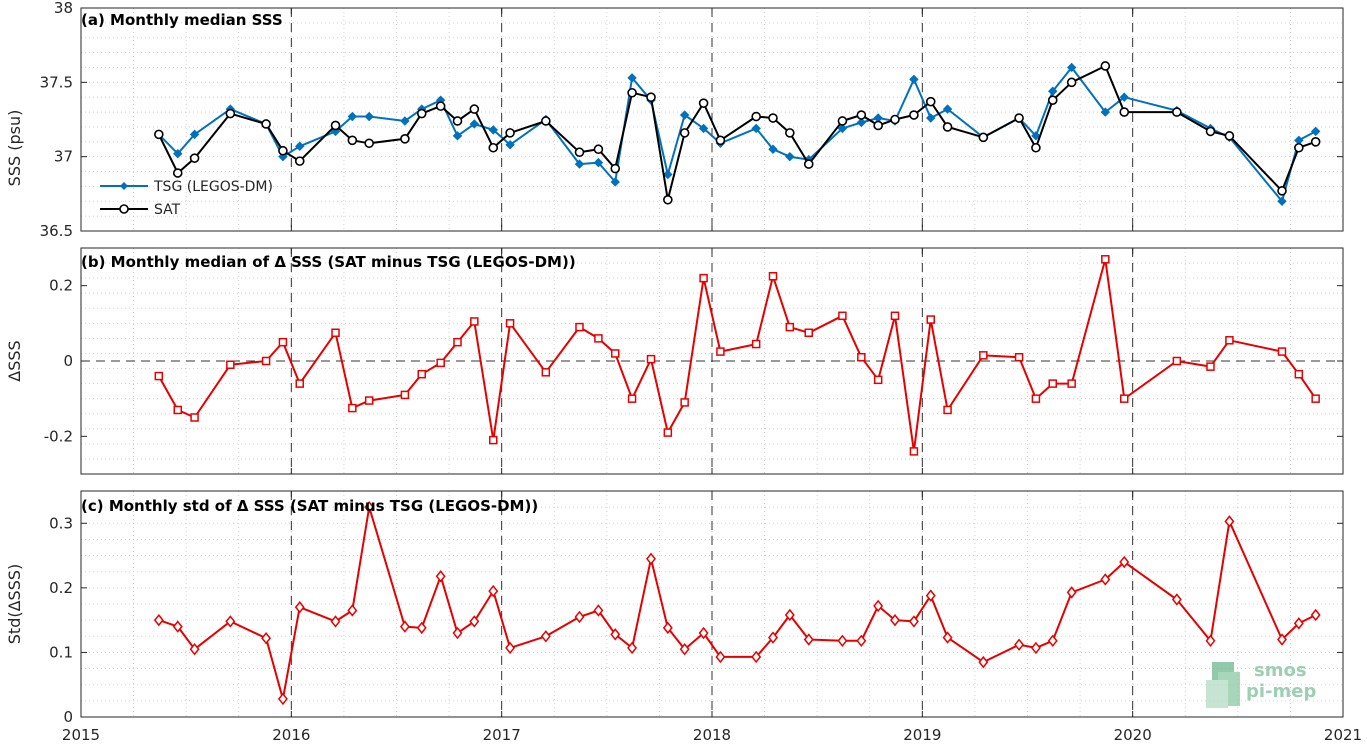 The image size is (1367, 745). Describe the element at coordinates (58, 436) in the screenshot. I see `y-tick-label: -0.2` at that location.